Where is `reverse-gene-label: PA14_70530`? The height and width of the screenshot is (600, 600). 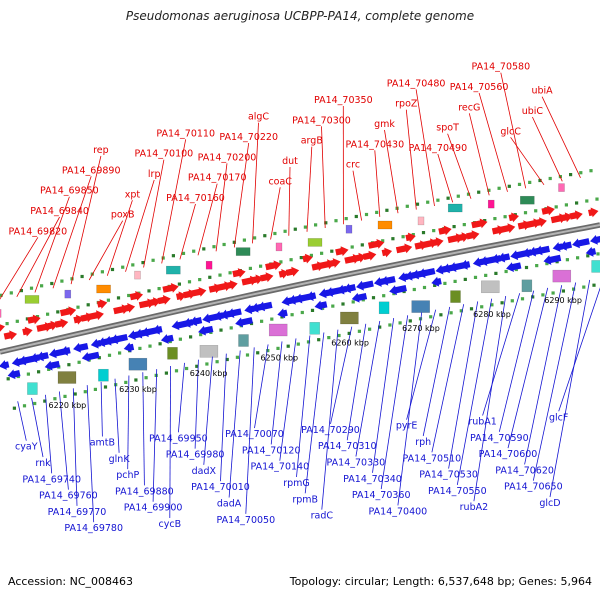 reverse-gene-label: PA14_70530 is located at coordinates (448, 475).